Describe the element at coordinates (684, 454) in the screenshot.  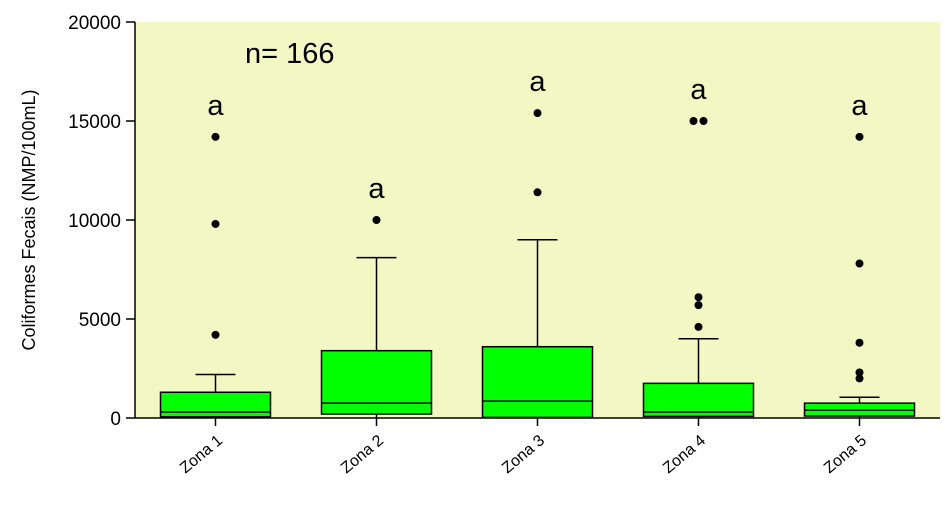
I see `x-tick-label: Zona 4` at that location.